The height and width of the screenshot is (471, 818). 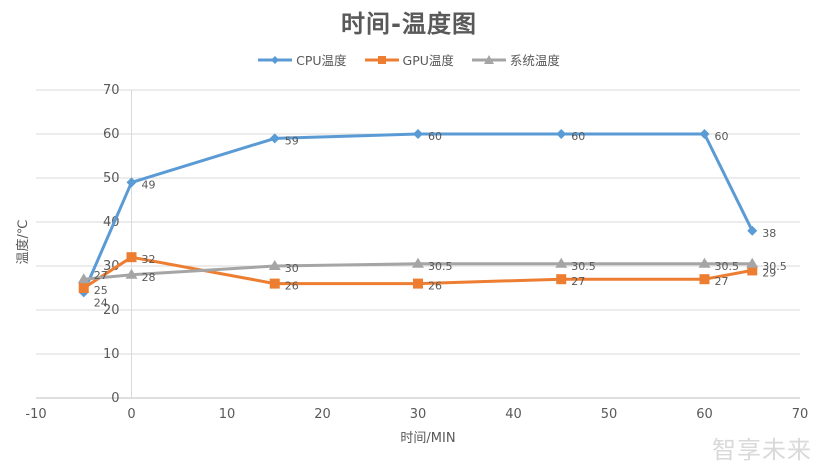 What do you see at coordinates (513, 414) in the screenshot?
I see `x-tick-label: 40` at bounding box center [513, 414].